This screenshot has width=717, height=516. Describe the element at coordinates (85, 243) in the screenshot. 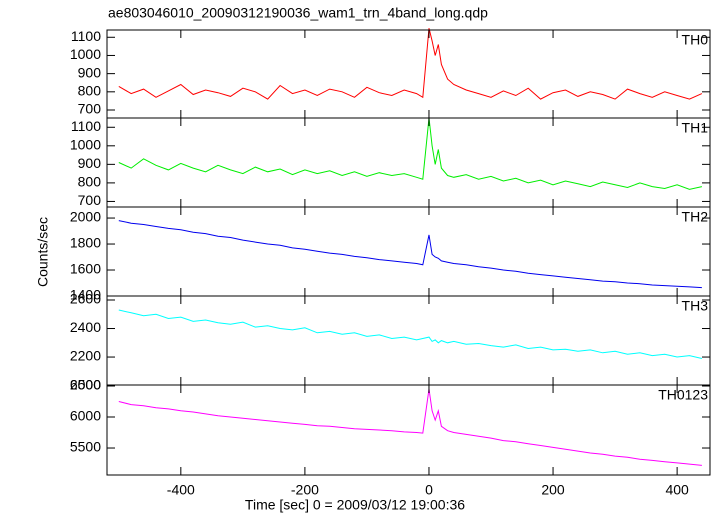

I see `y-tick-label: 1800` at that location.